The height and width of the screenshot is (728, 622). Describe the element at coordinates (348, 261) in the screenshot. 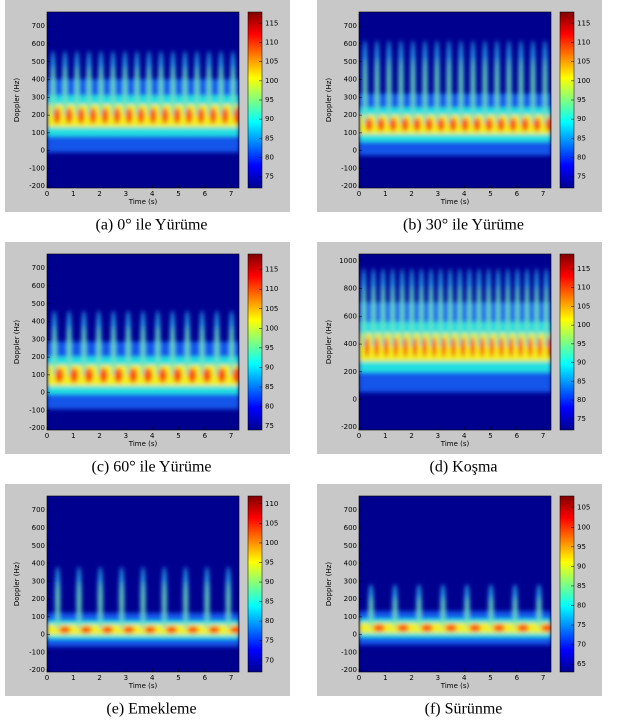

I see `y-tick-label: 1000` at that location.